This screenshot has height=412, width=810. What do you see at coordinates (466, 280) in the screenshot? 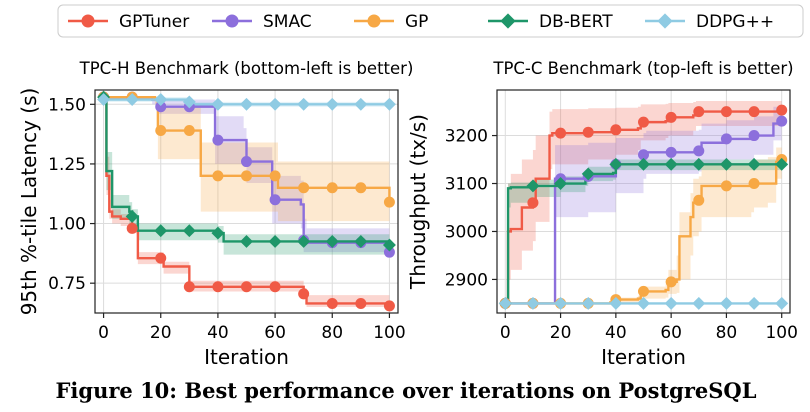
I see `y-tick-label: 2900` at bounding box center [466, 280].